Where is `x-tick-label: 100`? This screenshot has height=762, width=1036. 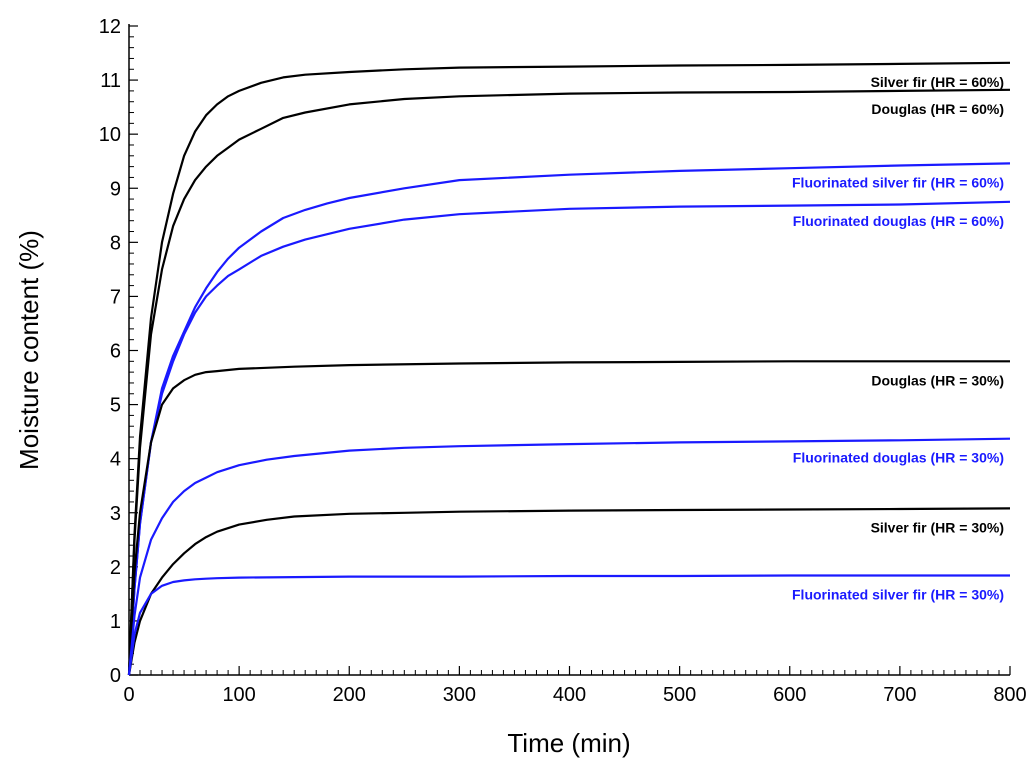
x-tick-label: 100 is located at coordinates (238, 695).